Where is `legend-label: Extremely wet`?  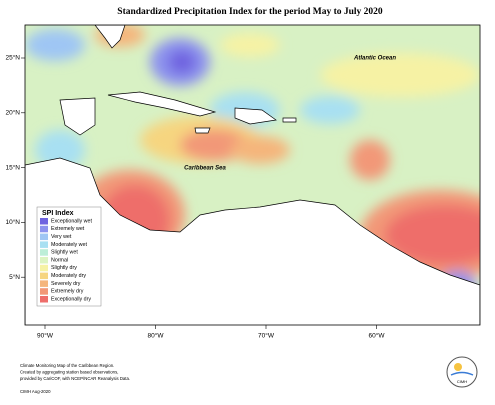 legend-label: Extremely wet is located at coordinates (68, 229).